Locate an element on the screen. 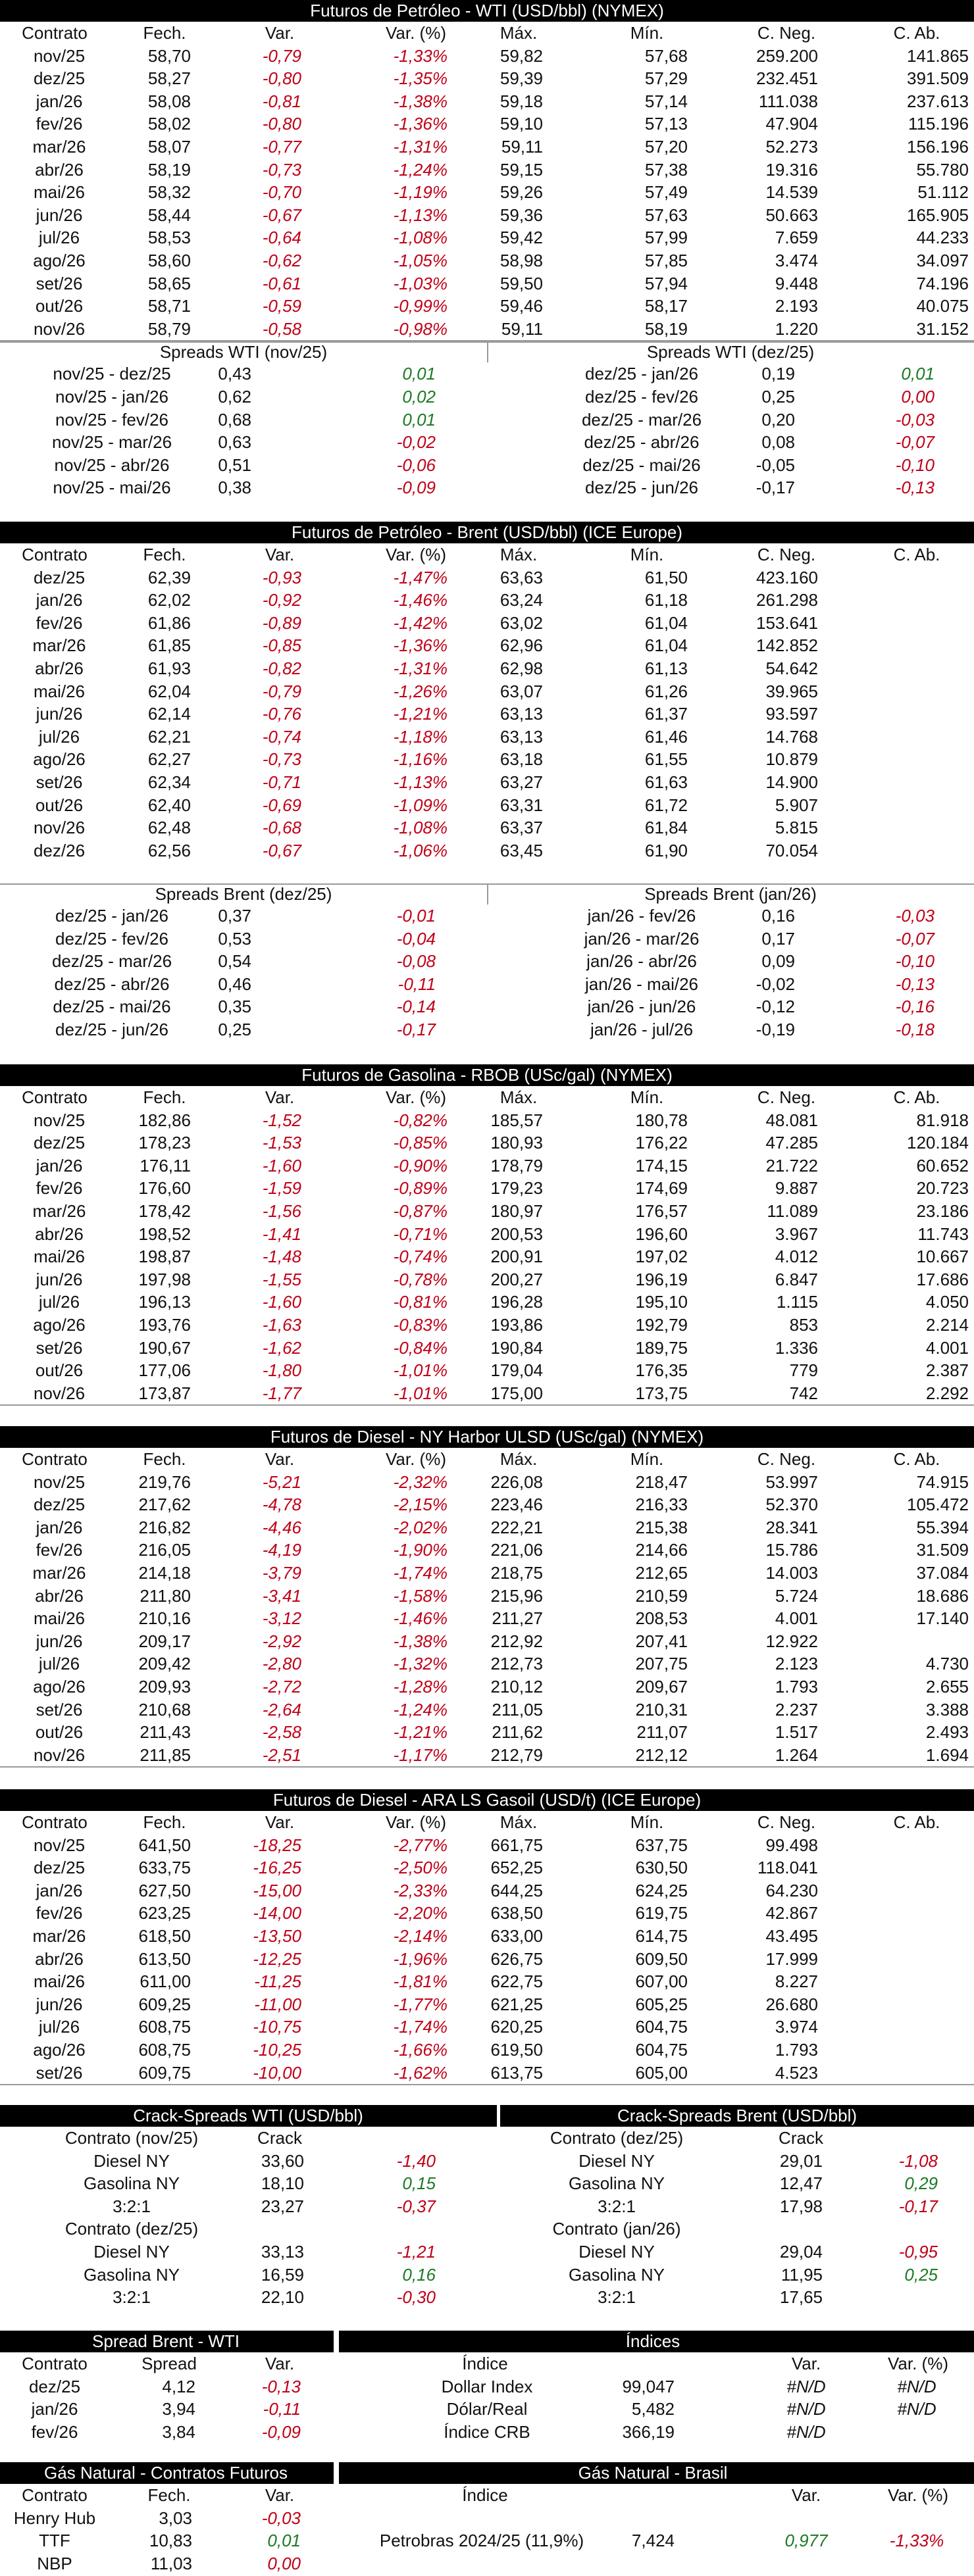 Image resolution: width=974 pixels, height=2576 pixels. cell: 58,70 is located at coordinates (169, 55).